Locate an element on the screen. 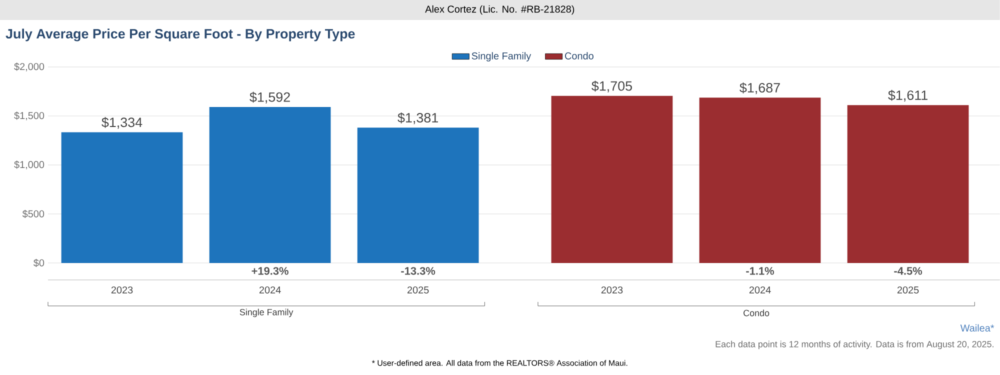 Image resolution: width=1000 pixels, height=375 pixels. y-tick-label: $500 is located at coordinates (33, 214).